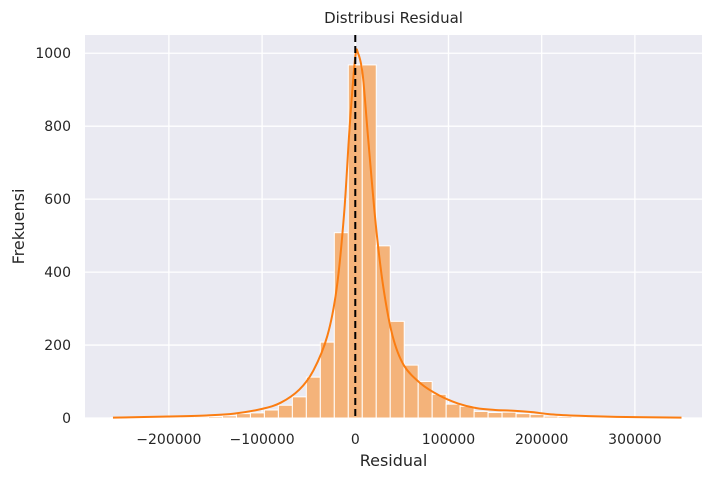 The width and height of the screenshot is (715, 479). Describe the element at coordinates (57, 273) in the screenshot. I see `y-tick-label-2: 400` at that location.